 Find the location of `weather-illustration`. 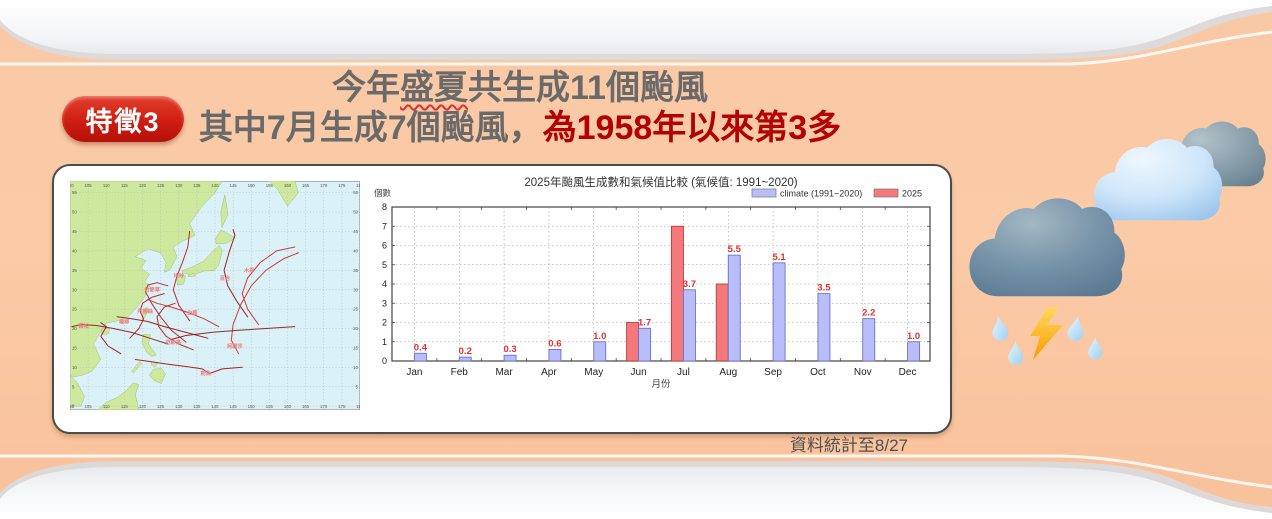

weather-illustration is located at coordinates (1117, 243).